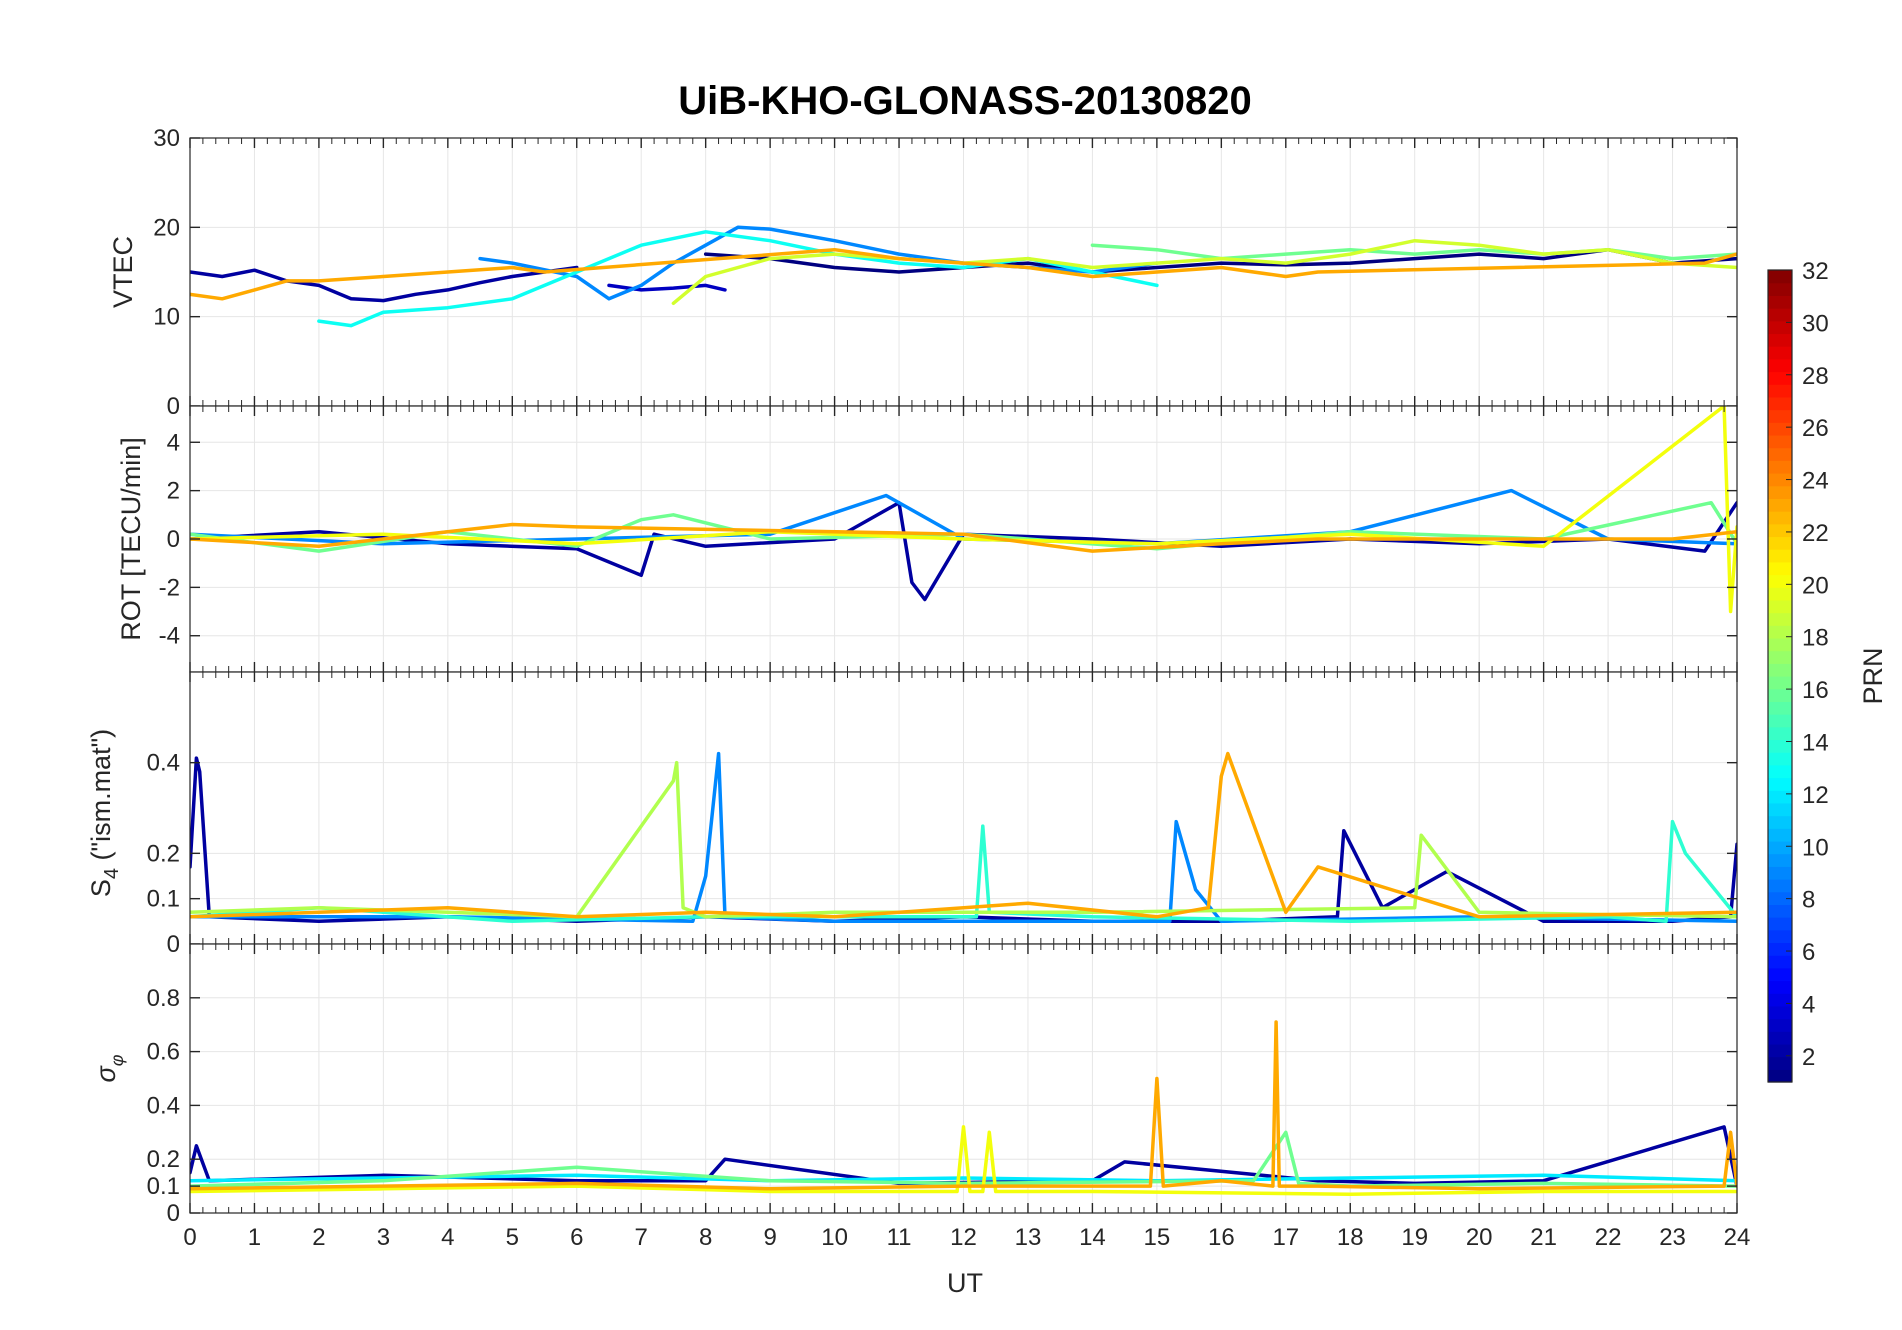 This screenshot has height=1330, width=1902. Describe the element at coordinates (447, 1237) in the screenshot. I see `x-tick-label: 4` at that location.